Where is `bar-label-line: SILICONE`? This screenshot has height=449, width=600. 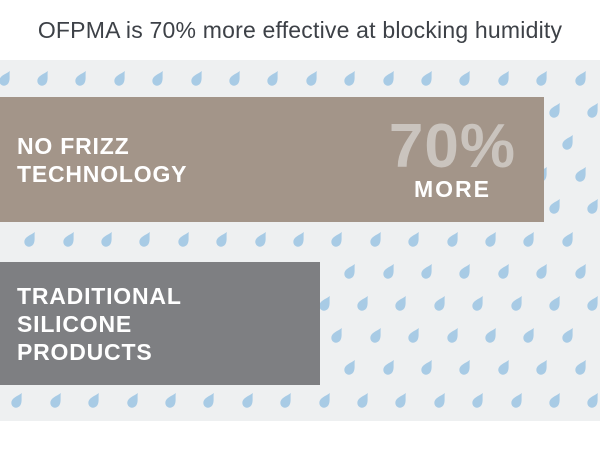
bar-label-line: SILICONE is located at coordinates (75, 323).